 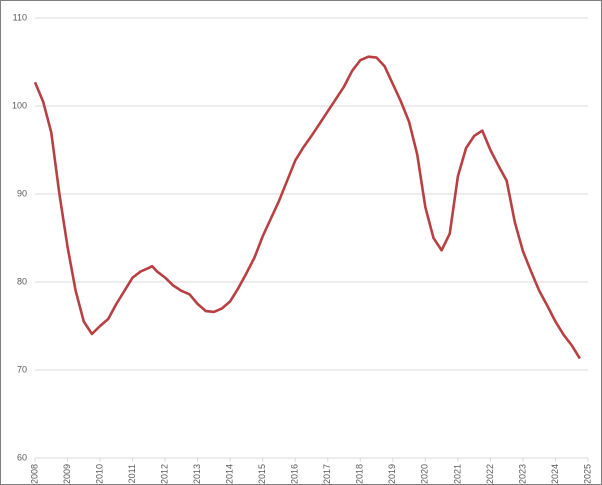 What do you see at coordinates (22, 369) in the screenshot?
I see `y-tick-label: 70` at bounding box center [22, 369].